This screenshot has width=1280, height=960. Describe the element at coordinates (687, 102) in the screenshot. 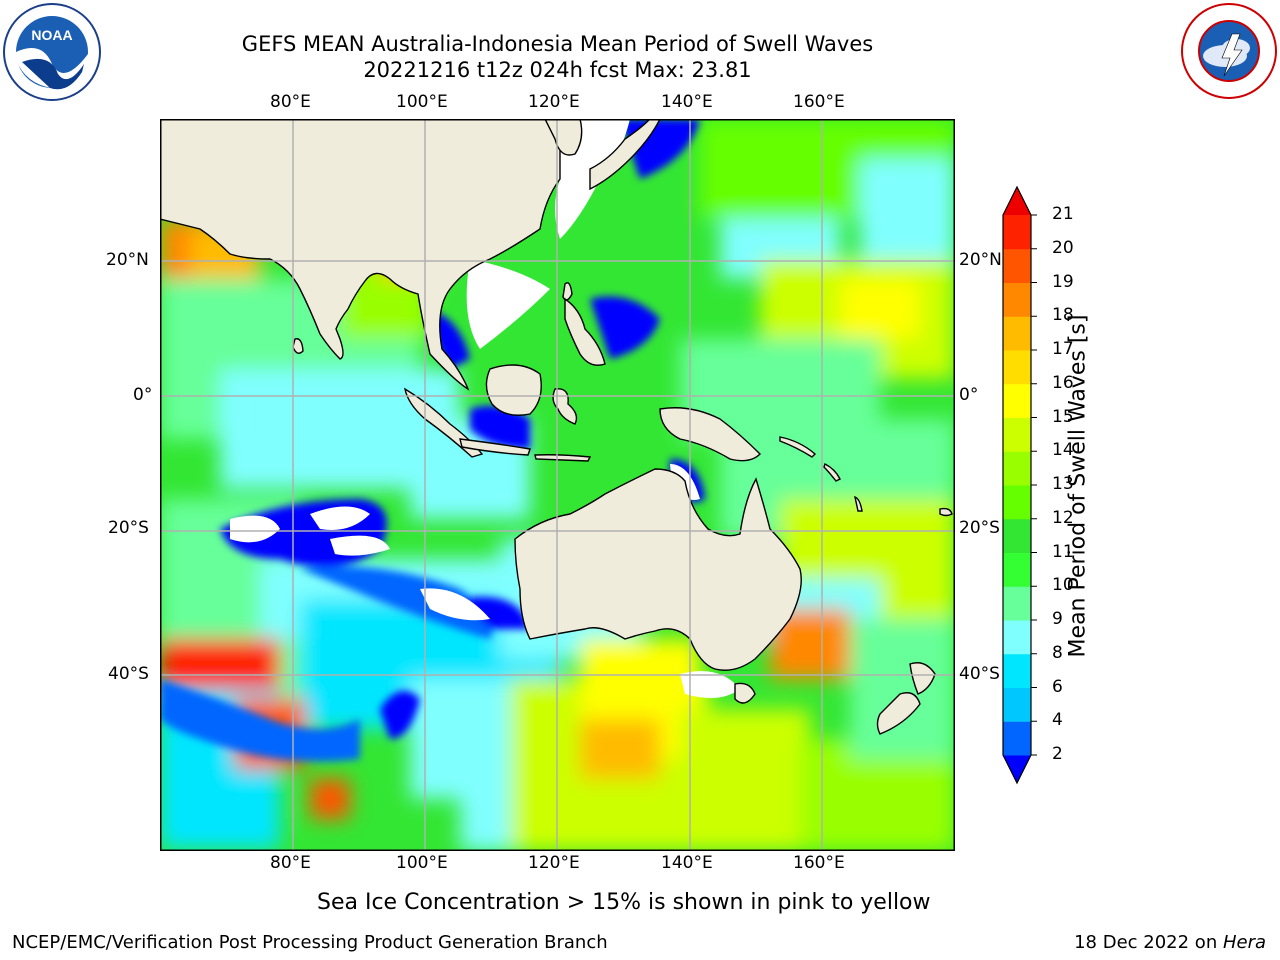

I see `lon-label-top: 140°E` at that location.